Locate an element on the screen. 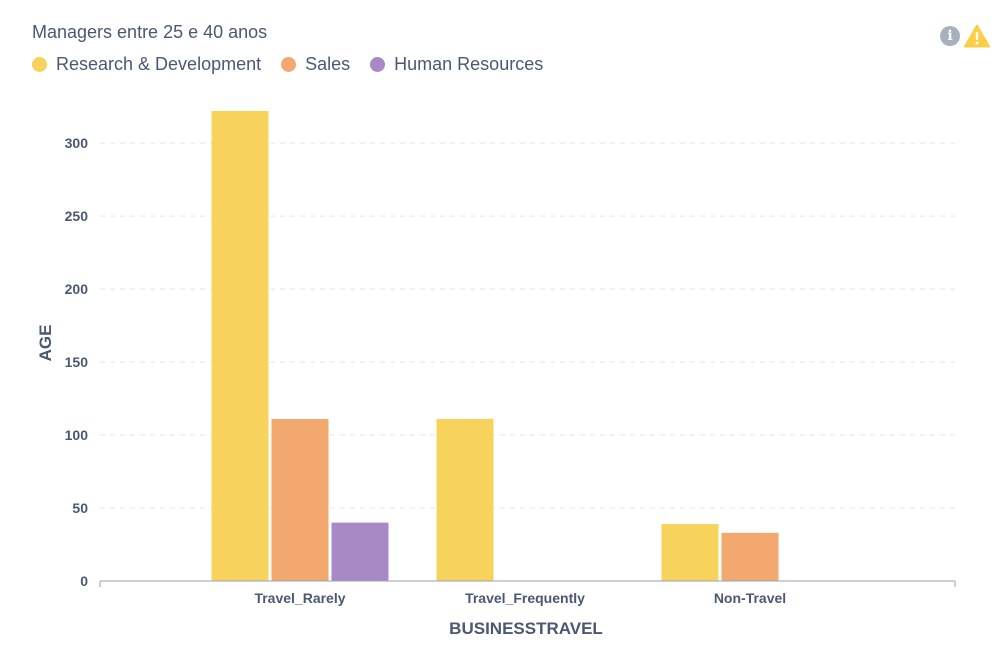 This screenshot has height=647, width=1000. bar-Travel_Rarely-Research & Development is located at coordinates (240, 345).